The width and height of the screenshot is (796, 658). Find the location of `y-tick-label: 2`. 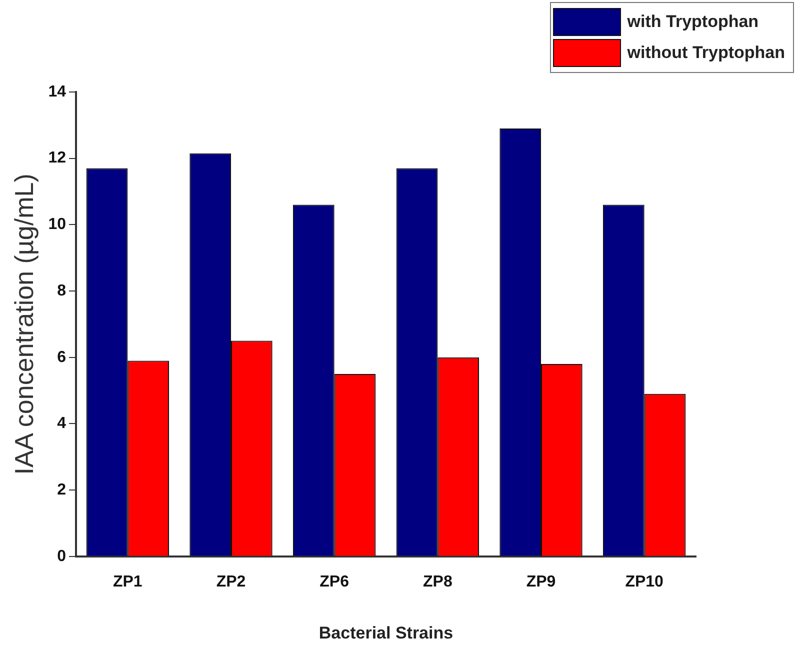

y-tick-label: 2 is located at coordinates (61, 489).